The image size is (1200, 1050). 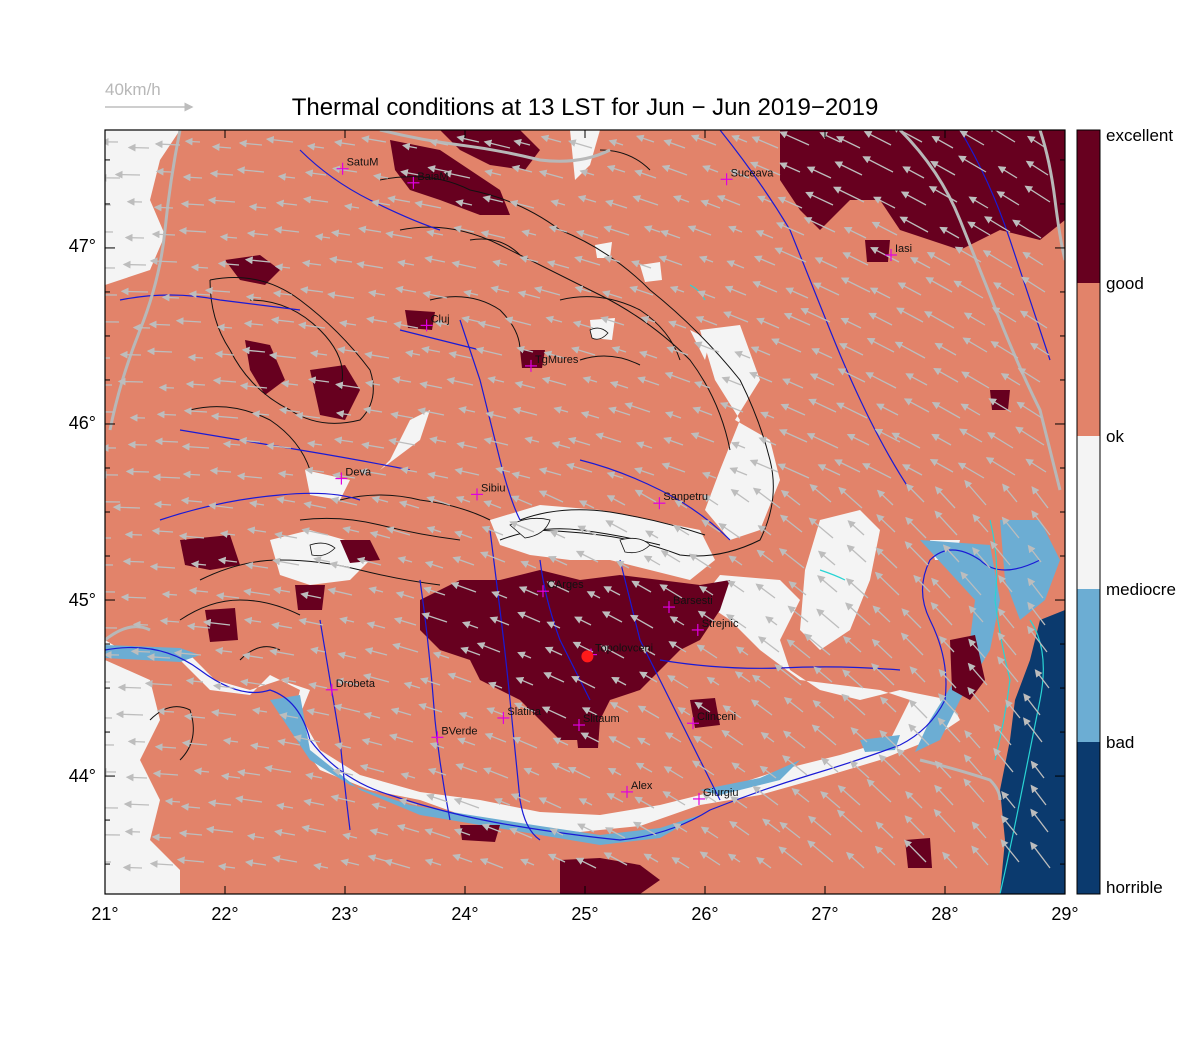 What do you see at coordinates (693, 601) in the screenshot?
I see `city-label: Barsesti` at bounding box center [693, 601].